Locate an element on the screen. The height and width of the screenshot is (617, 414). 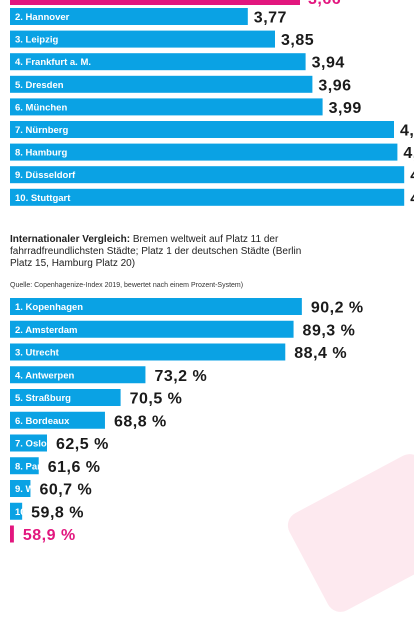
category-label-international-6: 7. Oslo is located at coordinates (31, 444).